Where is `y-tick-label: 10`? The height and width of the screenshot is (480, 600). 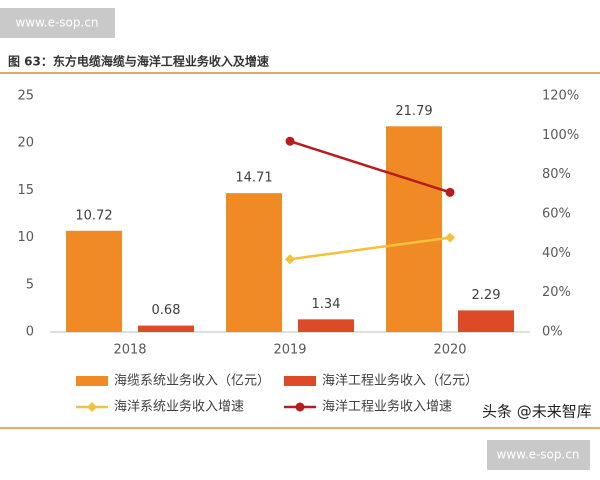
y-tick-label: 10 is located at coordinates (25, 237).